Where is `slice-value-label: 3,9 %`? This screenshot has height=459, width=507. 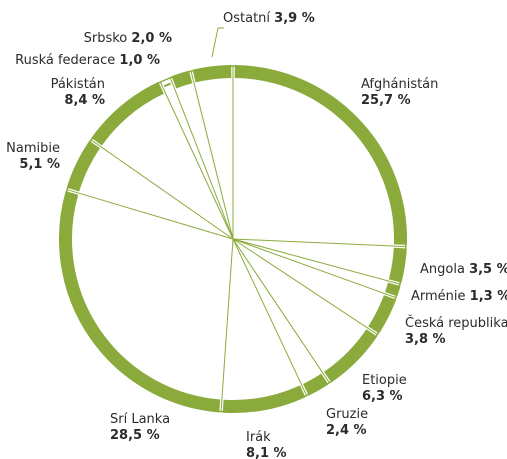 slice-value-label: 3,9 % is located at coordinates (294, 18).